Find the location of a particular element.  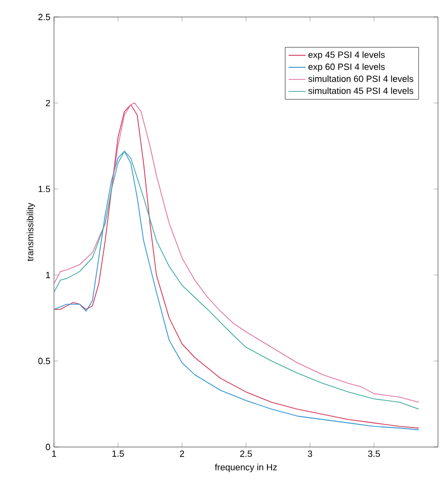

y-tick-label: 0 is located at coordinates (48, 447).